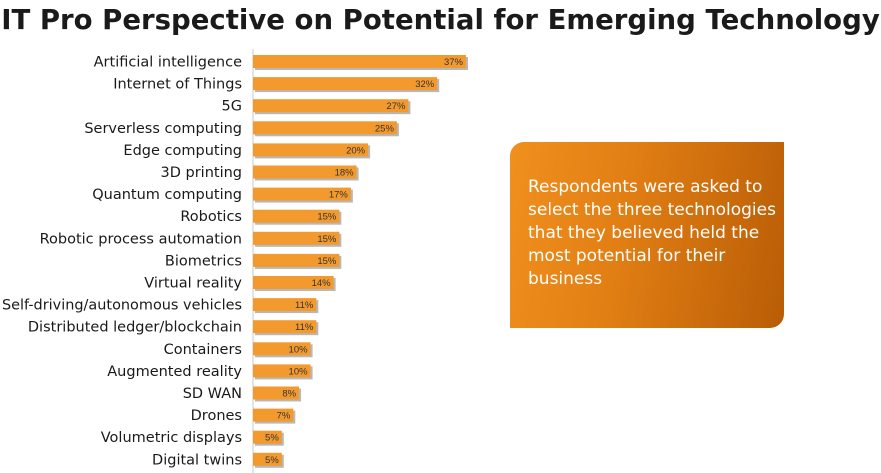 Image resolution: width=881 pixels, height=473 pixels. Describe the element at coordinates (122, 306) in the screenshot. I see `category-label: Self-driving/autonomous vehicles` at that location.